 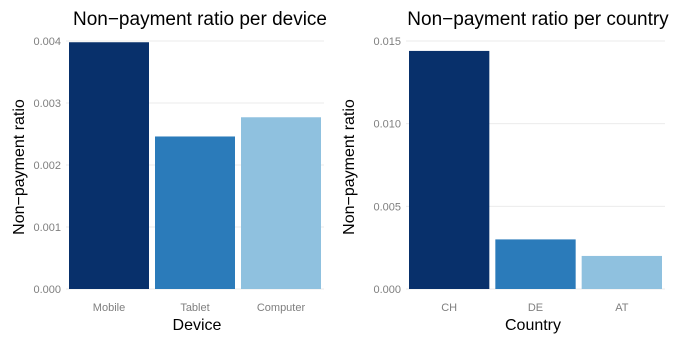 I want to click on x-tick-label: DE, so click(x=535, y=308).